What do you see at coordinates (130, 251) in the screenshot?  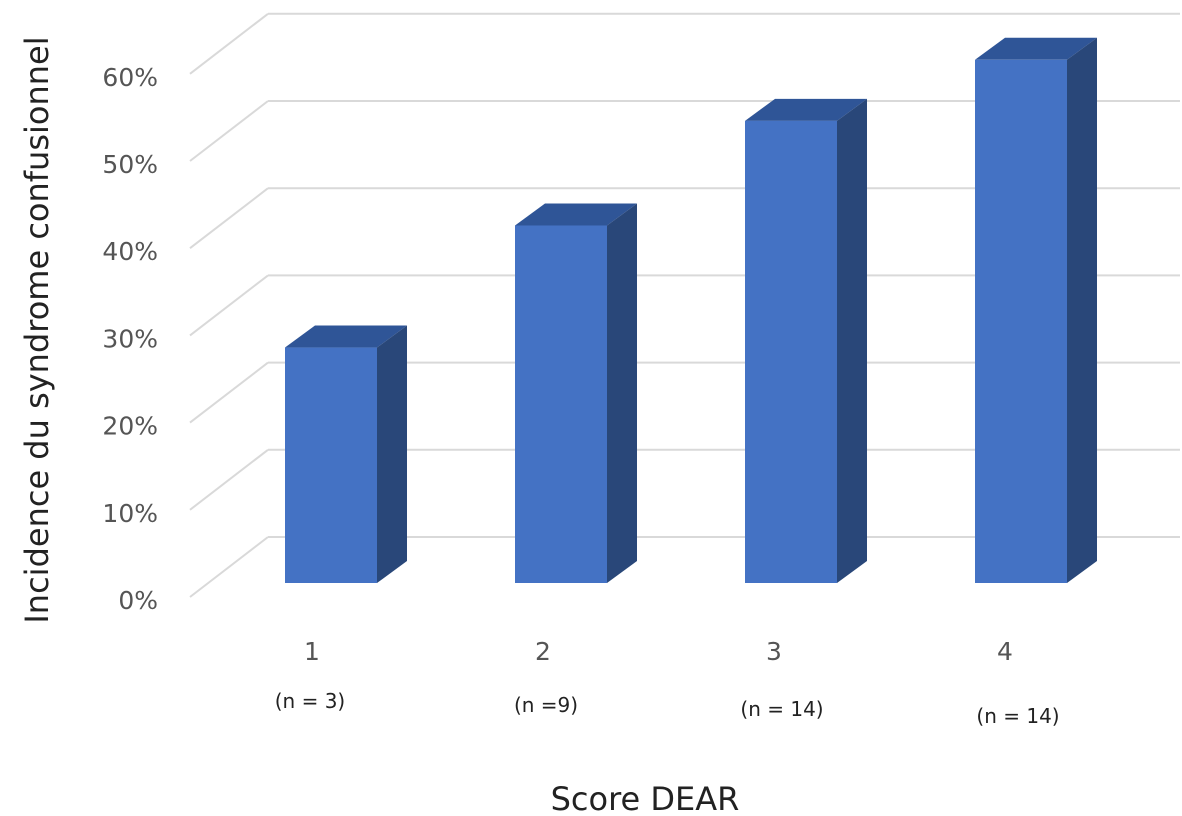 I see `y-tick-label: 40%` at bounding box center [130, 251].